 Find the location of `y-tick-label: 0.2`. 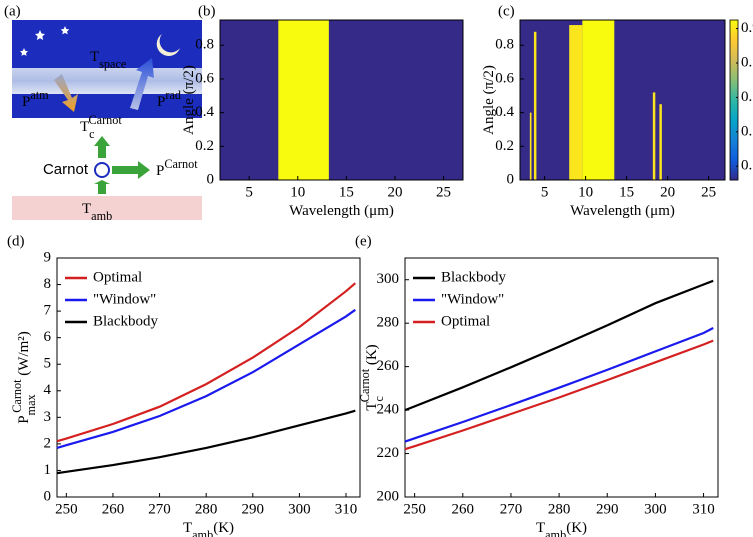

y-tick-label: 0.2 is located at coordinates (204, 146).